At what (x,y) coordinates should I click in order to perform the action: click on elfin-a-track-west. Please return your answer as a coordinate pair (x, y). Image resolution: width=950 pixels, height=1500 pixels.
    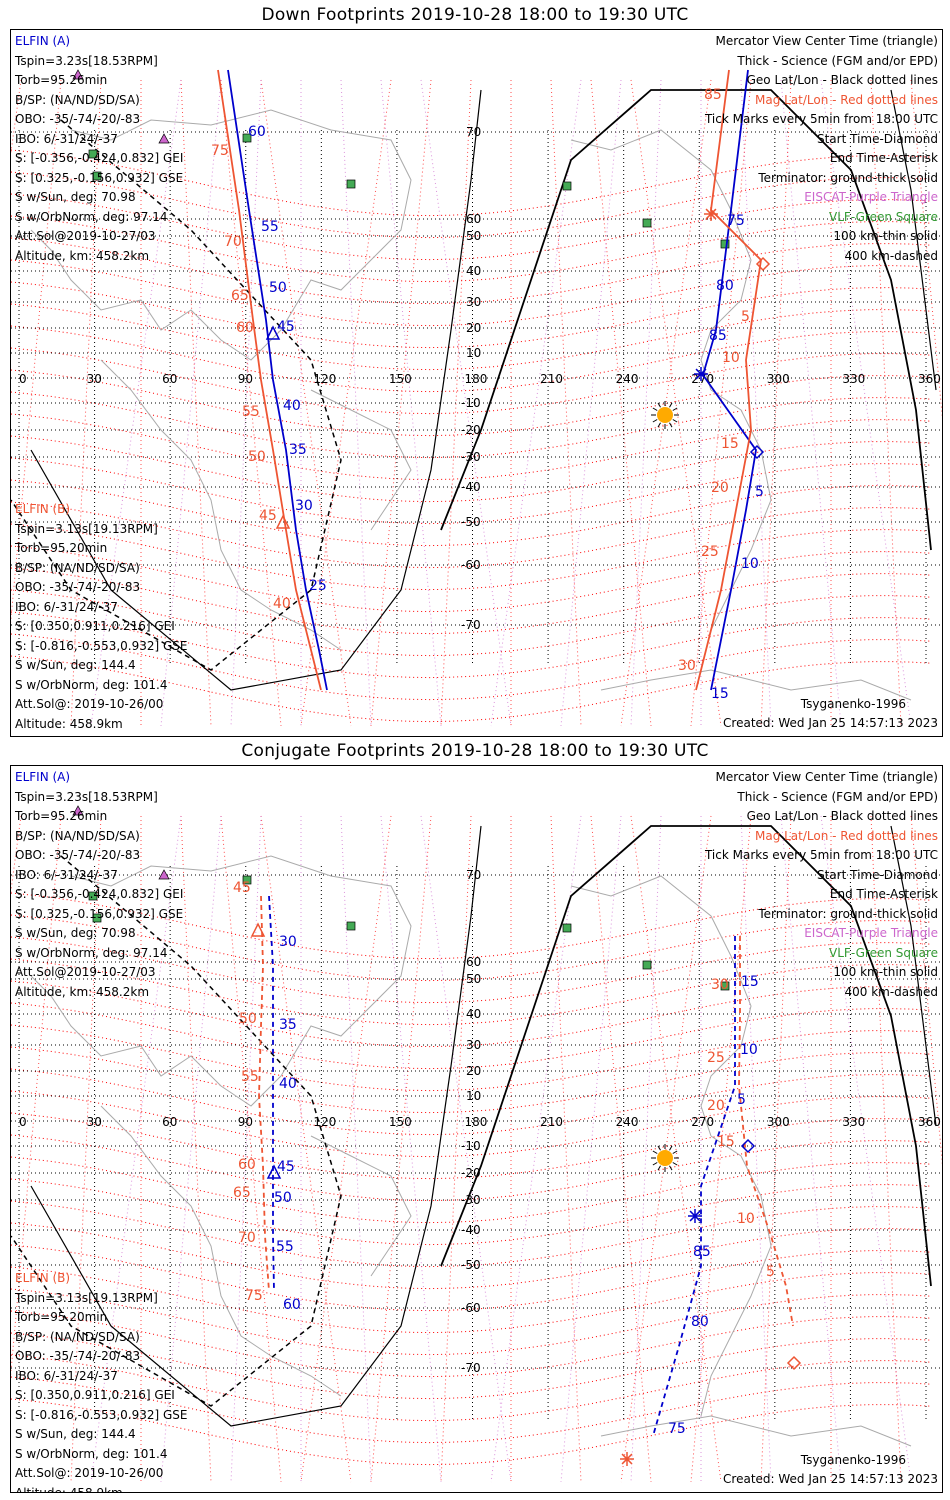
    Looking at the image, I should click on (271, 1093).